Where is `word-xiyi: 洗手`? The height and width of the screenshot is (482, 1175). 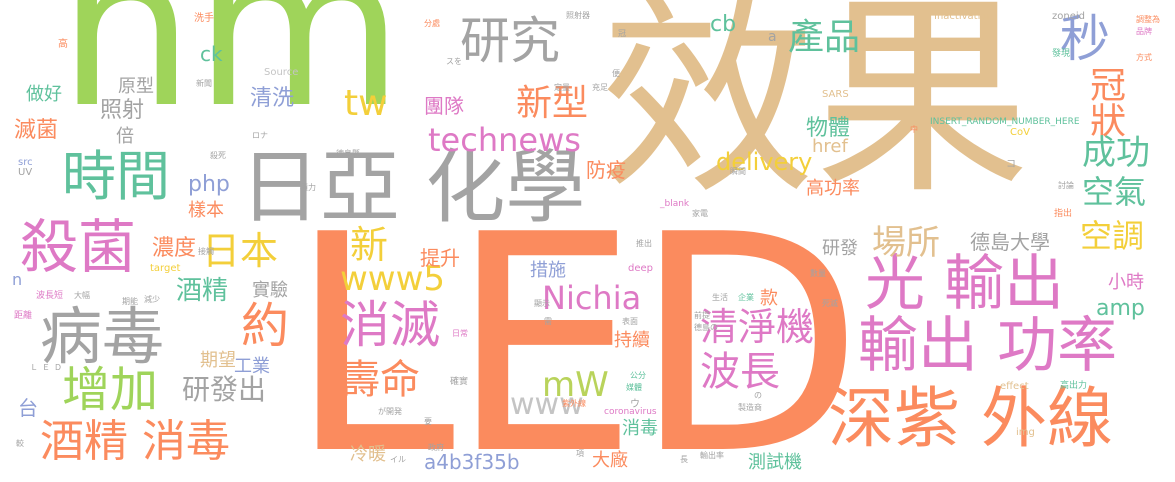
word-xiyi: 洗手 is located at coordinates (204, 18).